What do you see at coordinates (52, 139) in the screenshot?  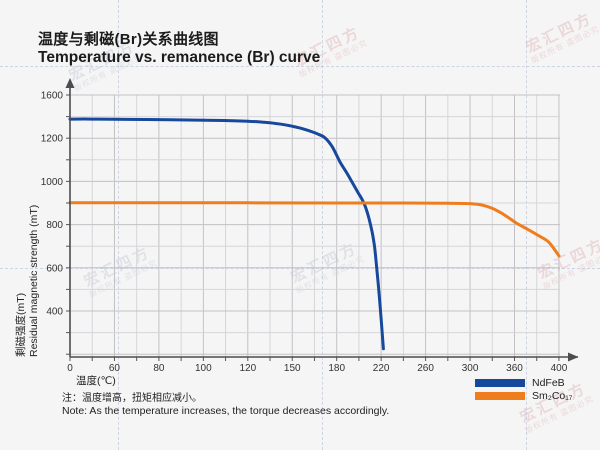 I see `svg-text: 1200` at bounding box center [52, 139].